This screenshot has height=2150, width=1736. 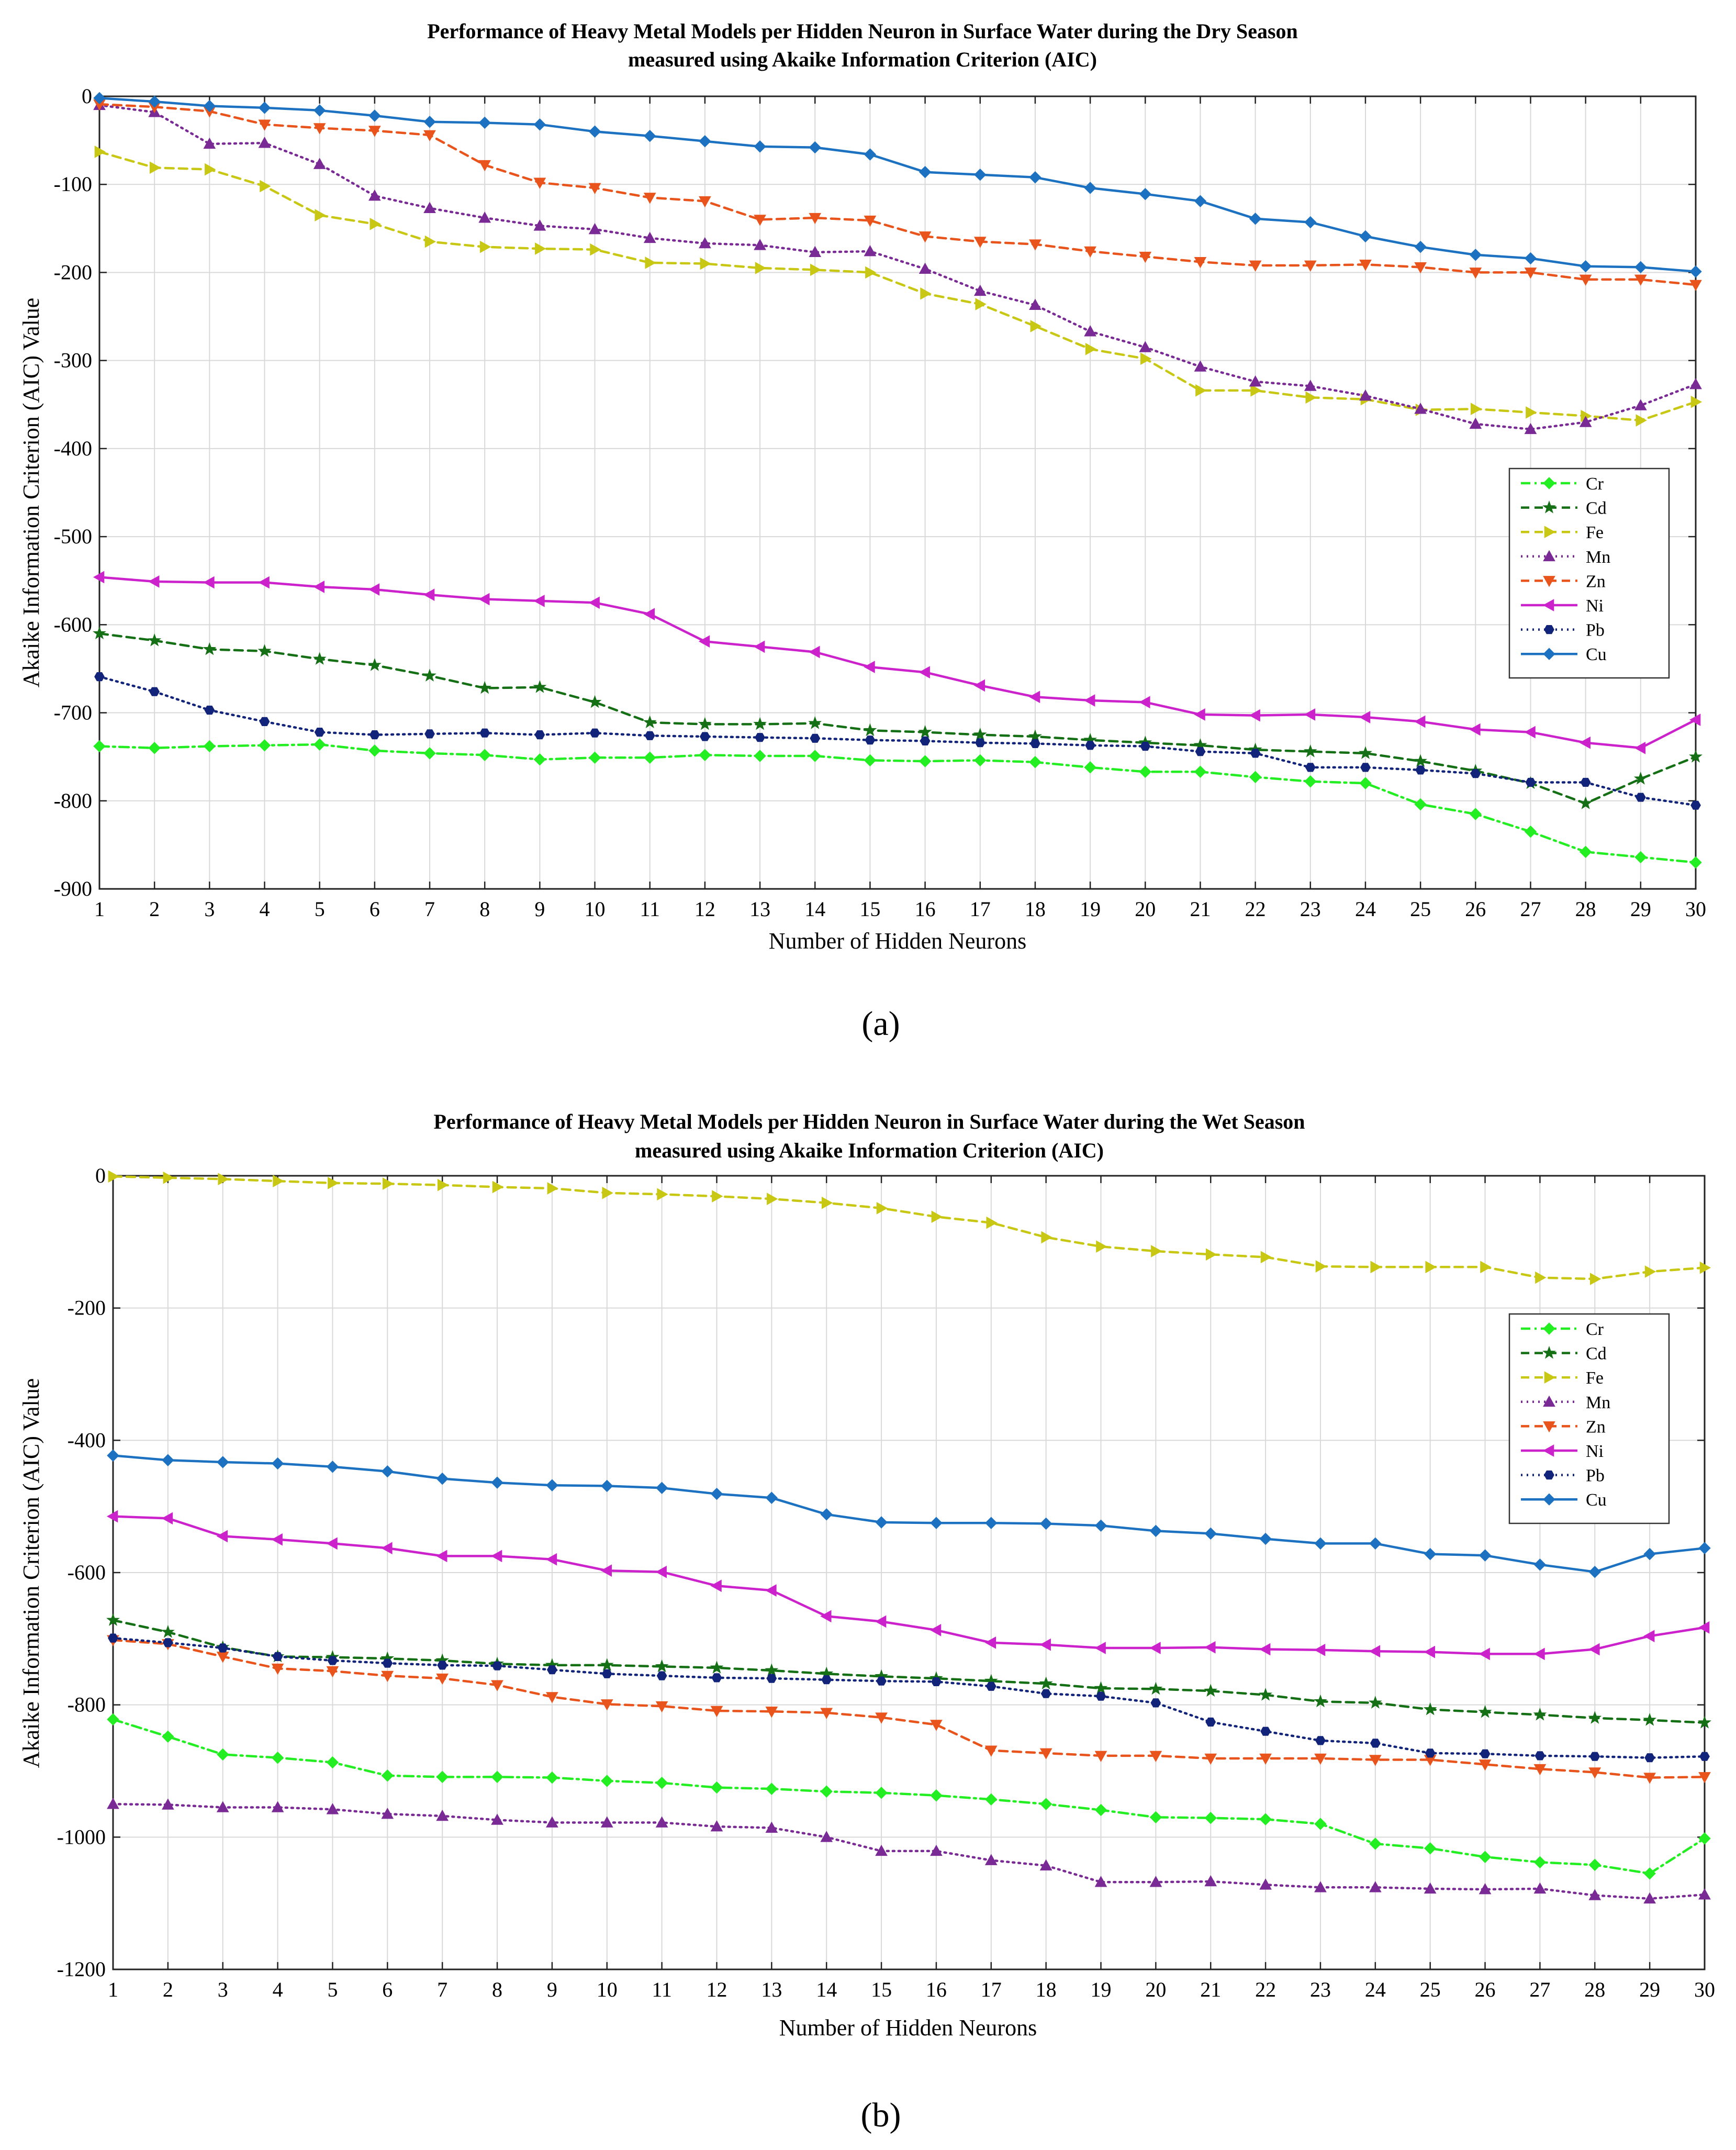 What do you see at coordinates (1549, 1427) in the screenshot?
I see `chart-b-legend-marker` at bounding box center [1549, 1427].